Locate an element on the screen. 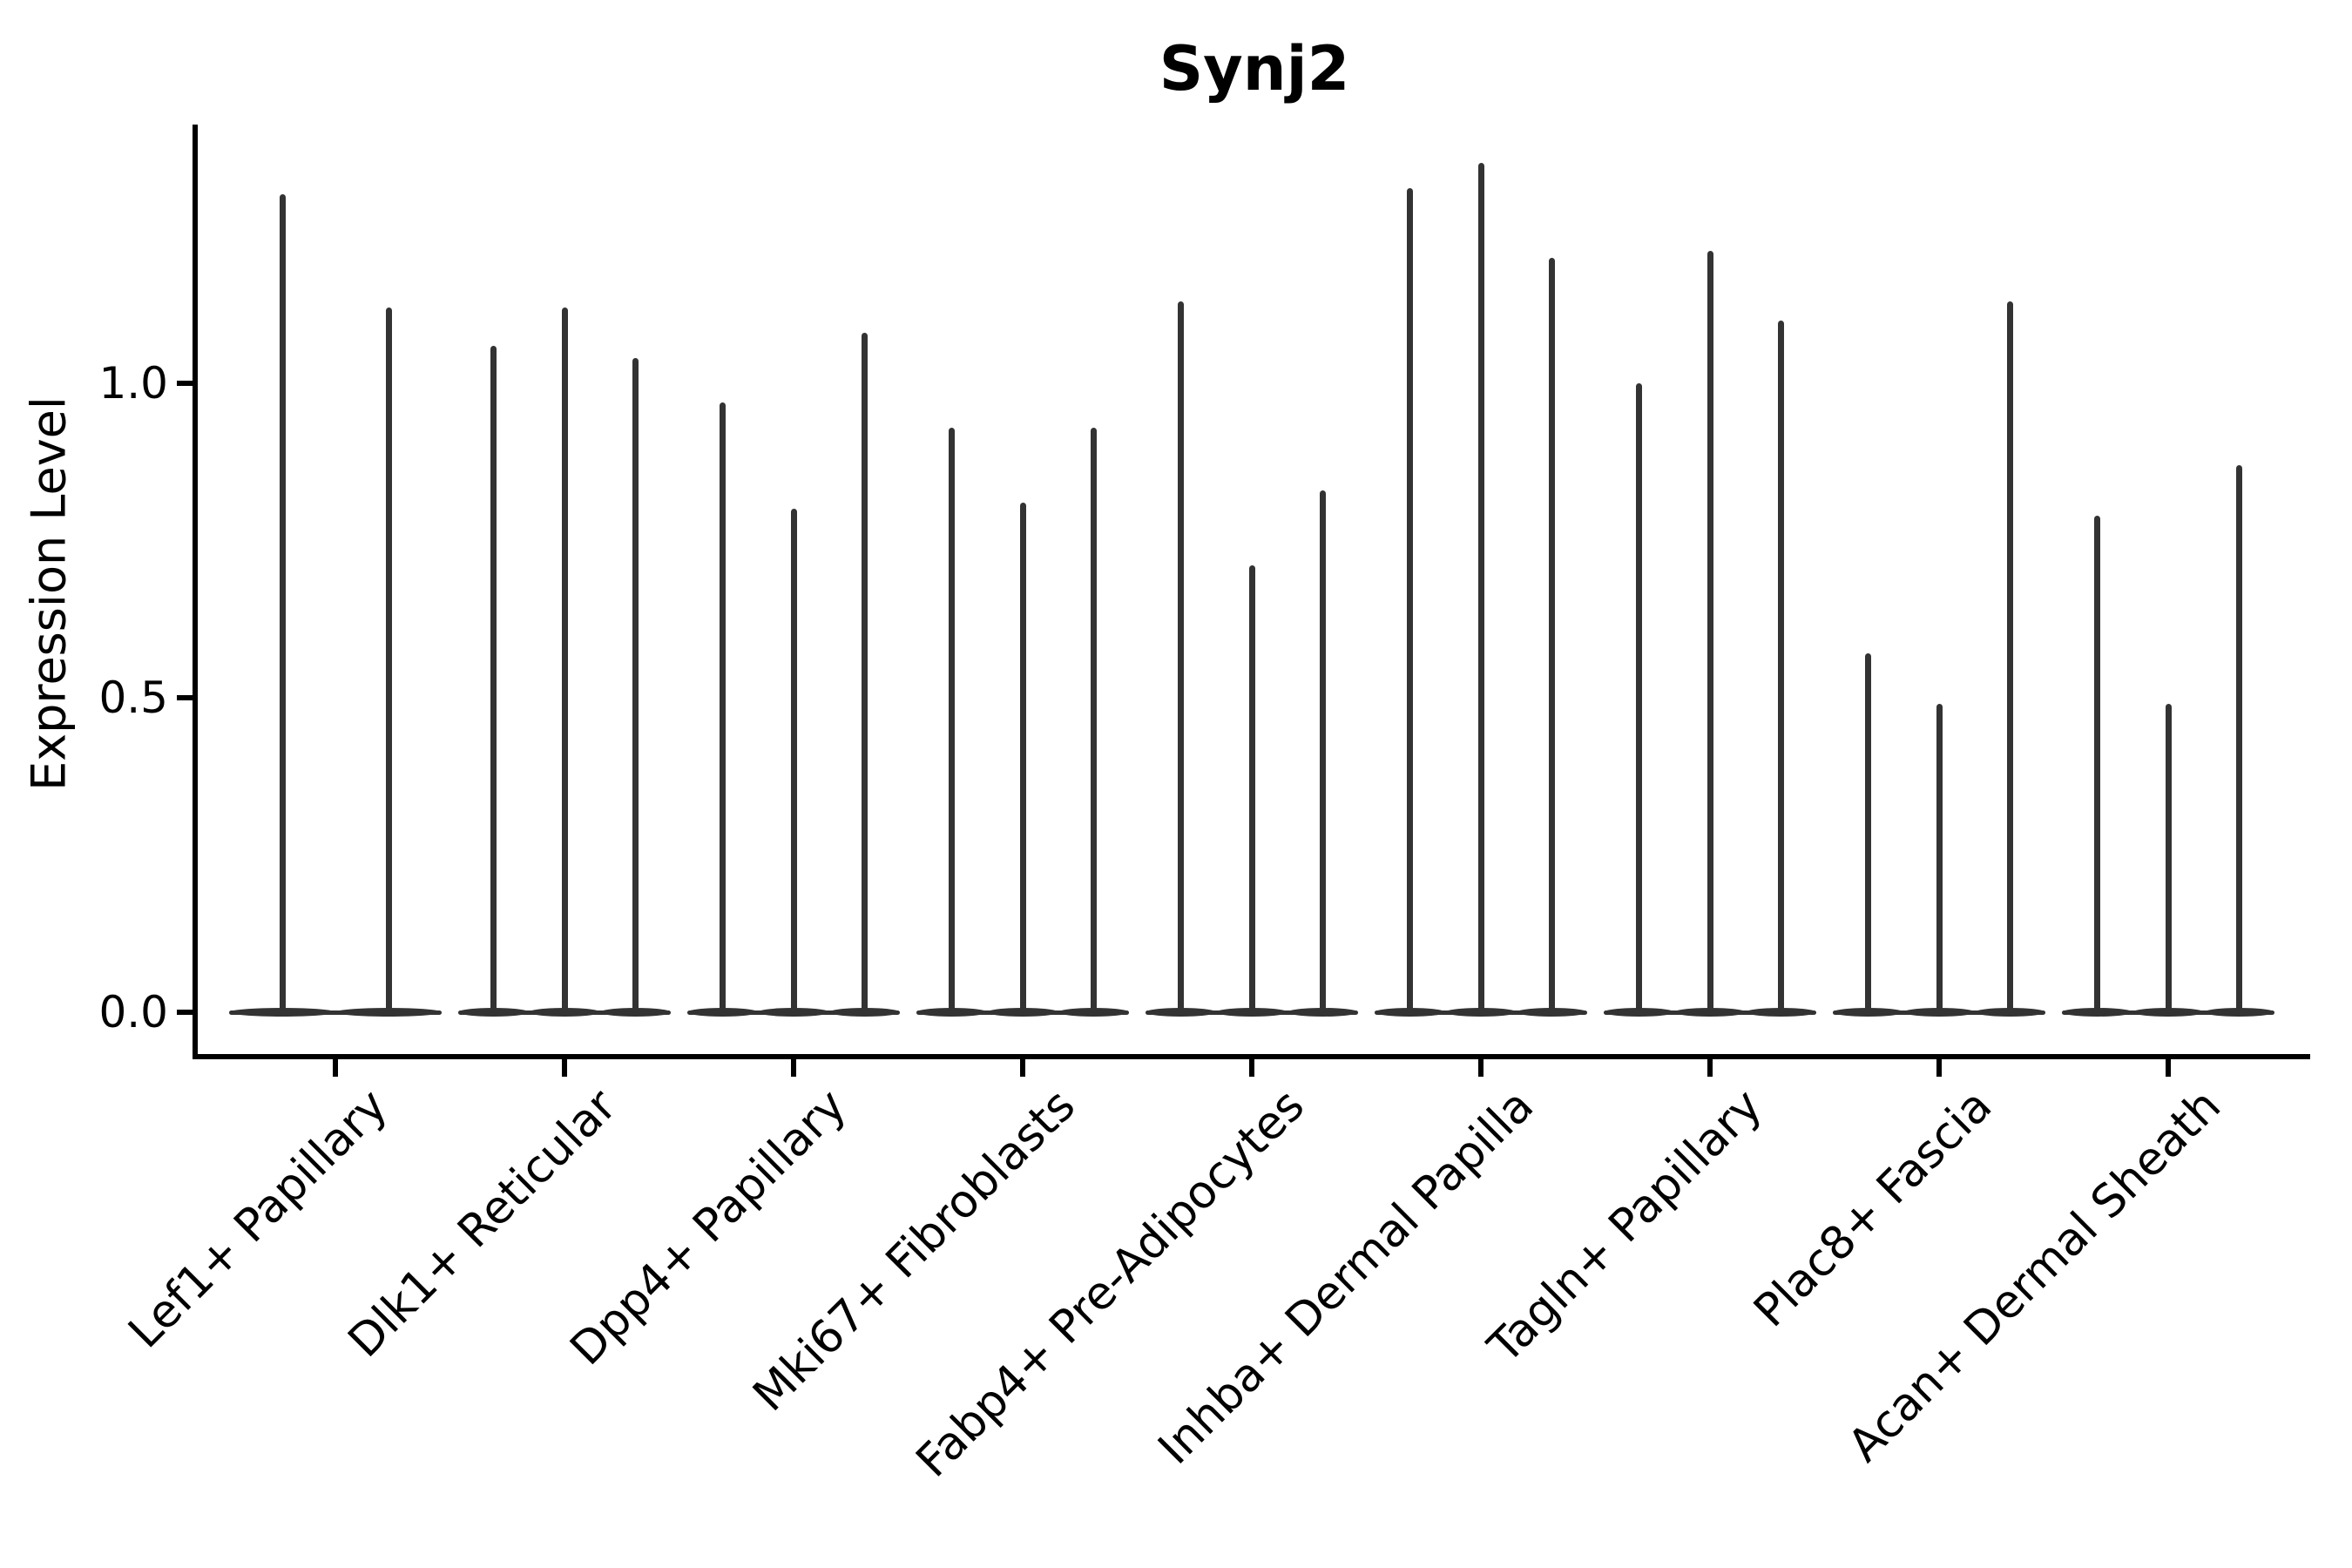 Image resolution: width=2352 pixels, height=1568 pixels. x-tick-label: Fabp4+ Pre-Adipocytes is located at coordinates (1110, 1283).